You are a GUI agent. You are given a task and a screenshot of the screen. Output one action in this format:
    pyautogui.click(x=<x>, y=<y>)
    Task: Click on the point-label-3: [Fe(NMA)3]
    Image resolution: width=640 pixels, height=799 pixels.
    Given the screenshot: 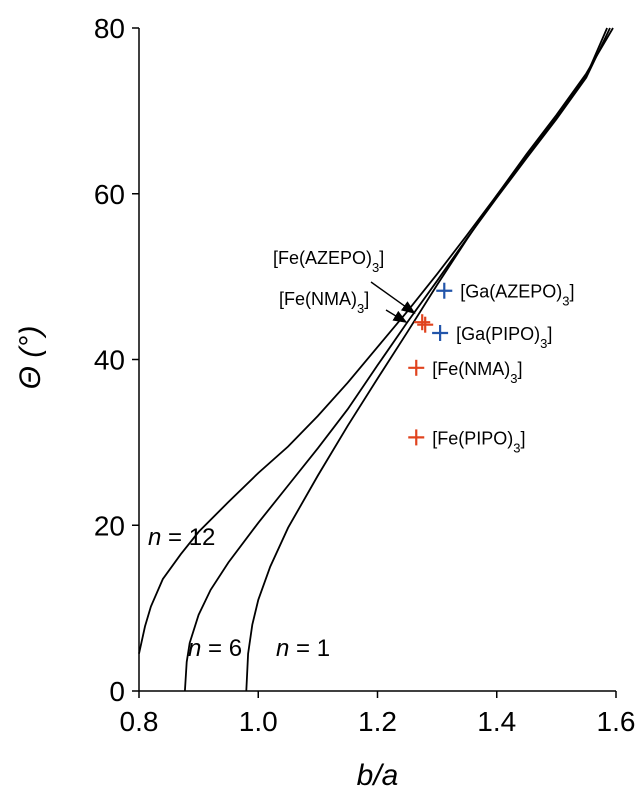 What is the action you would take?
    pyautogui.click(x=477, y=372)
    